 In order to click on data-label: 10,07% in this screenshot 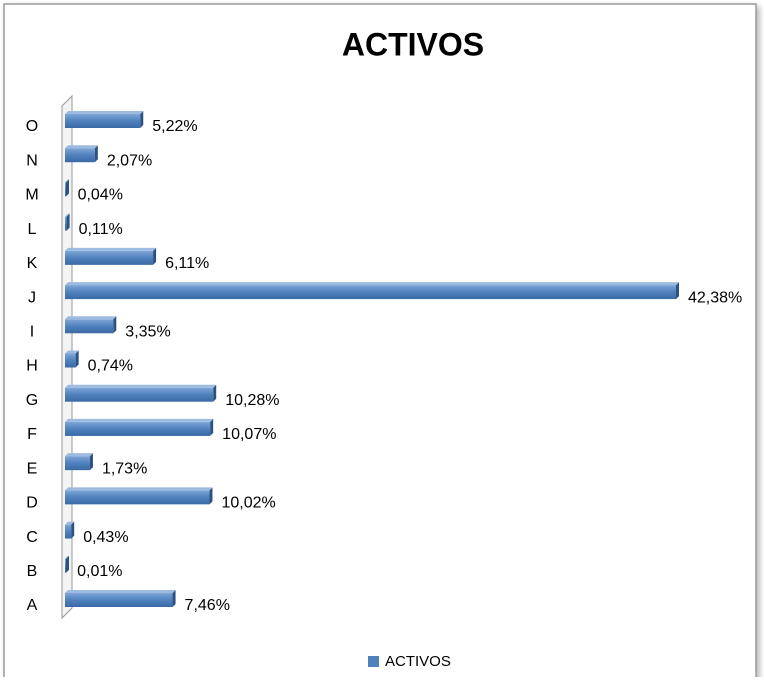, I will do `click(249, 434)`.